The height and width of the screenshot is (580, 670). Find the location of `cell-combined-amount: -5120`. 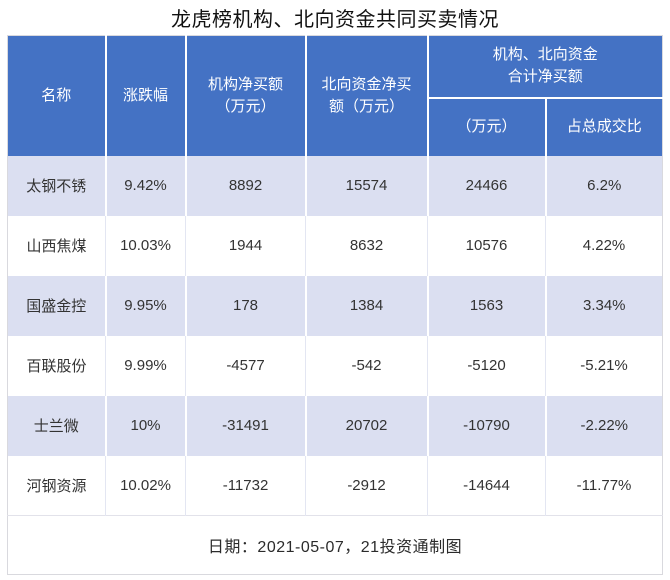

cell-combined-amount: -5120 is located at coordinates (486, 365).